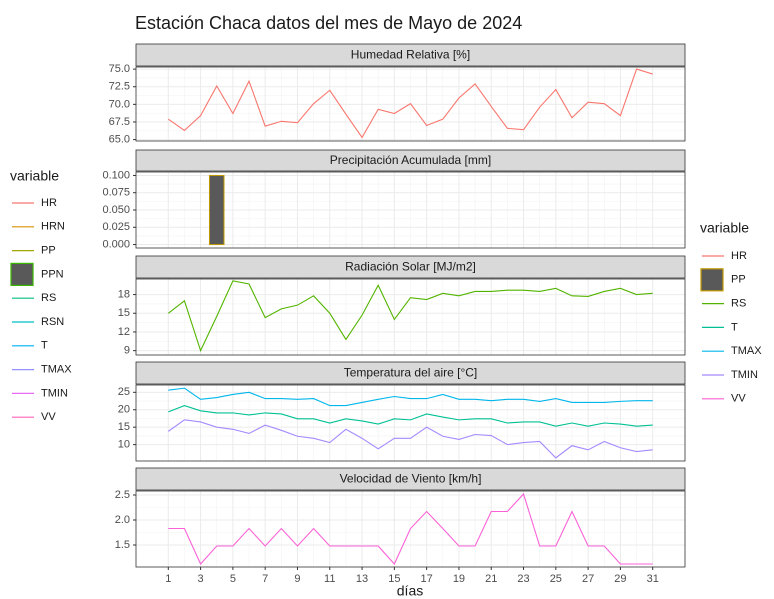 This screenshot has height=599, width=774. Describe the element at coordinates (329, 579) in the screenshot. I see `x-tick-label: 11` at that location.